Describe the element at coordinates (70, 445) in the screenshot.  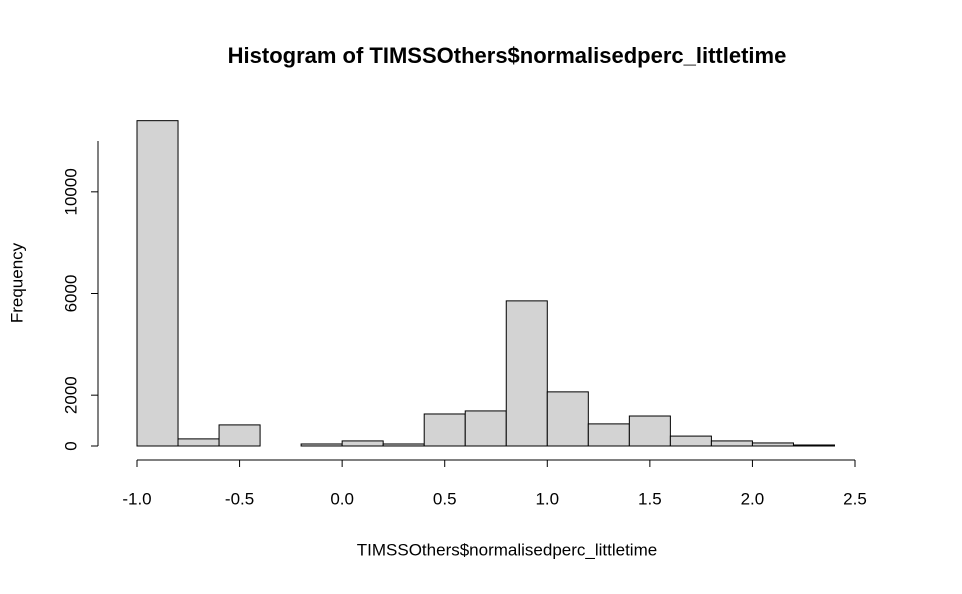
I see `y-tick-label: 0` at that location.